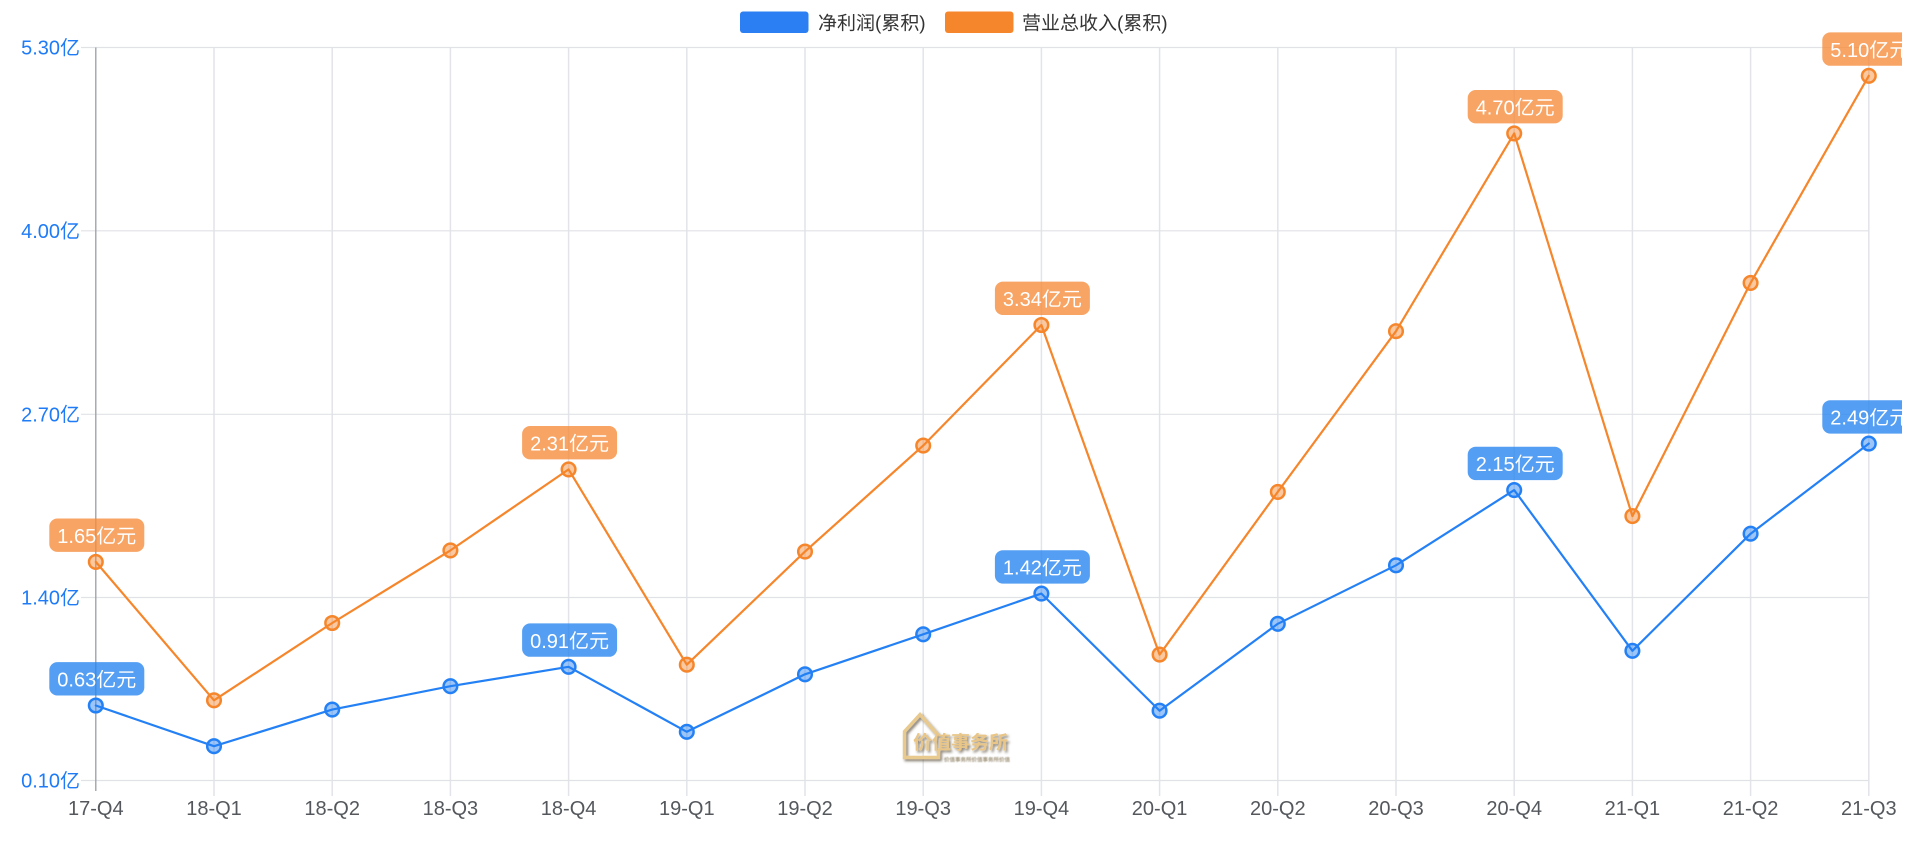 The image size is (1920, 842). I want to click on svg-text: 1.42, so click(1022, 569).